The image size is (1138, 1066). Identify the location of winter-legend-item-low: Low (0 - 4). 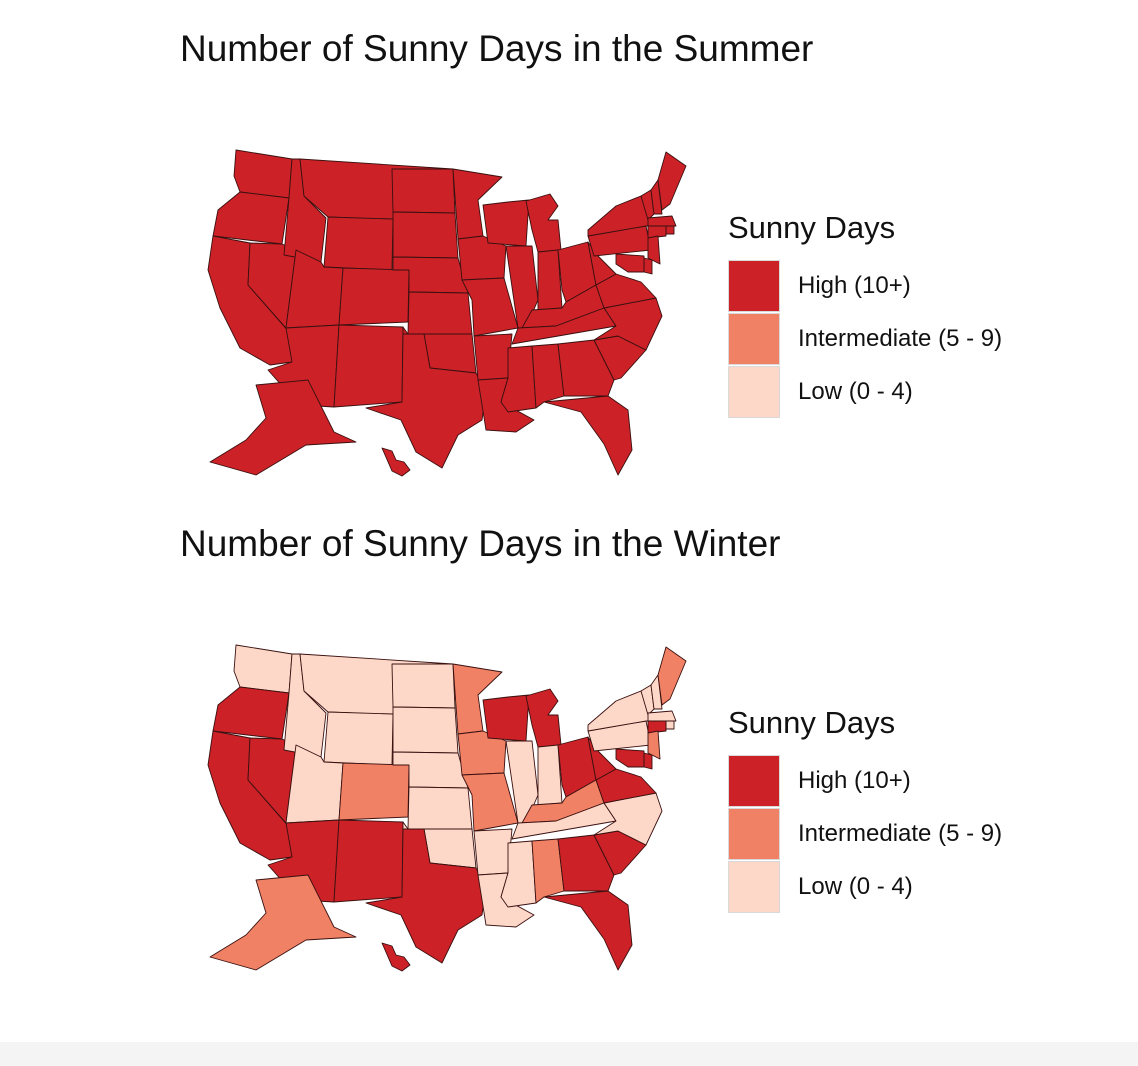
(820, 887).